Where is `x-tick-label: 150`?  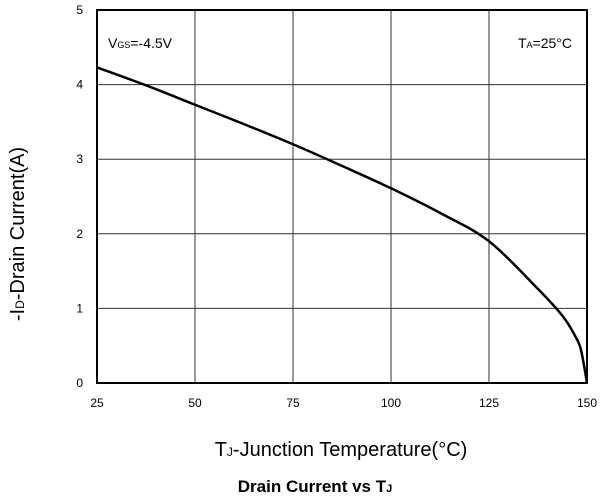 x-tick-label: 150 is located at coordinates (587, 403).